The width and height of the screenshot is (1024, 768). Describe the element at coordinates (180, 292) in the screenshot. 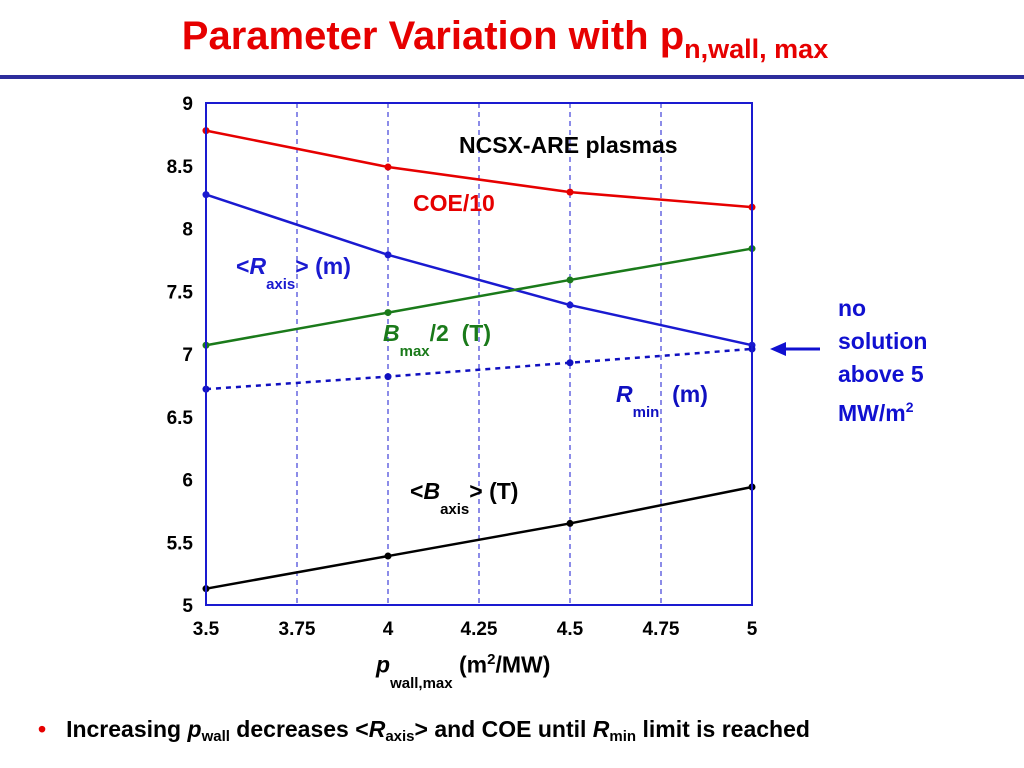

I see `y-tick-label: 7.5` at that location.